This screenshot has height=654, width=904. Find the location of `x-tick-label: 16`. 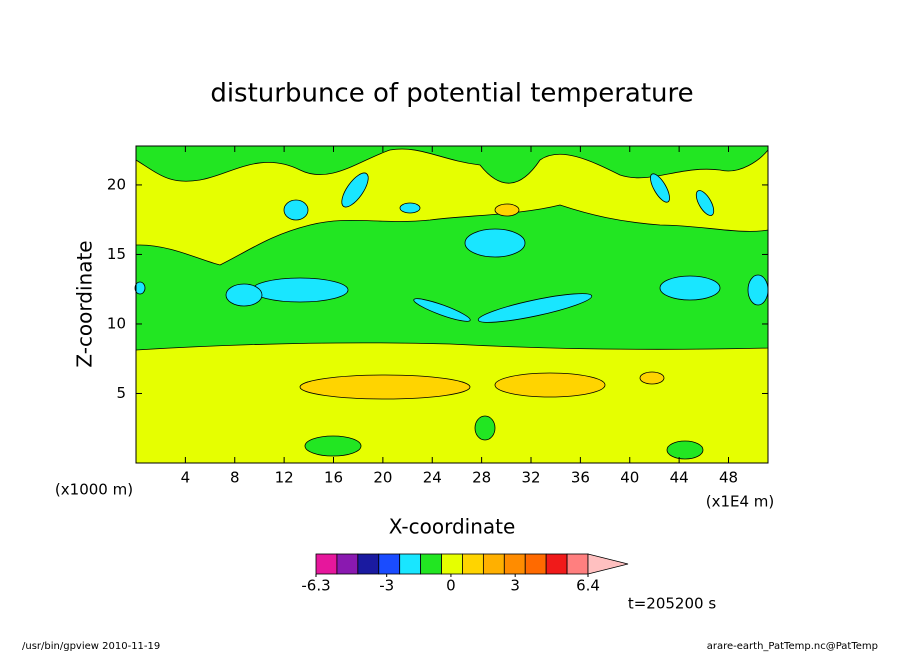

x-tick-label: 16 is located at coordinates (333, 478).